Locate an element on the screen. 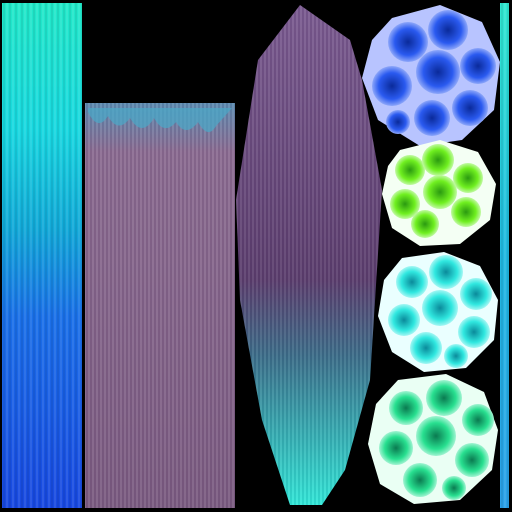 Image resolution: width=512 pixels, height=512 pixels. cell-disc-green is located at coordinates (433, 439).